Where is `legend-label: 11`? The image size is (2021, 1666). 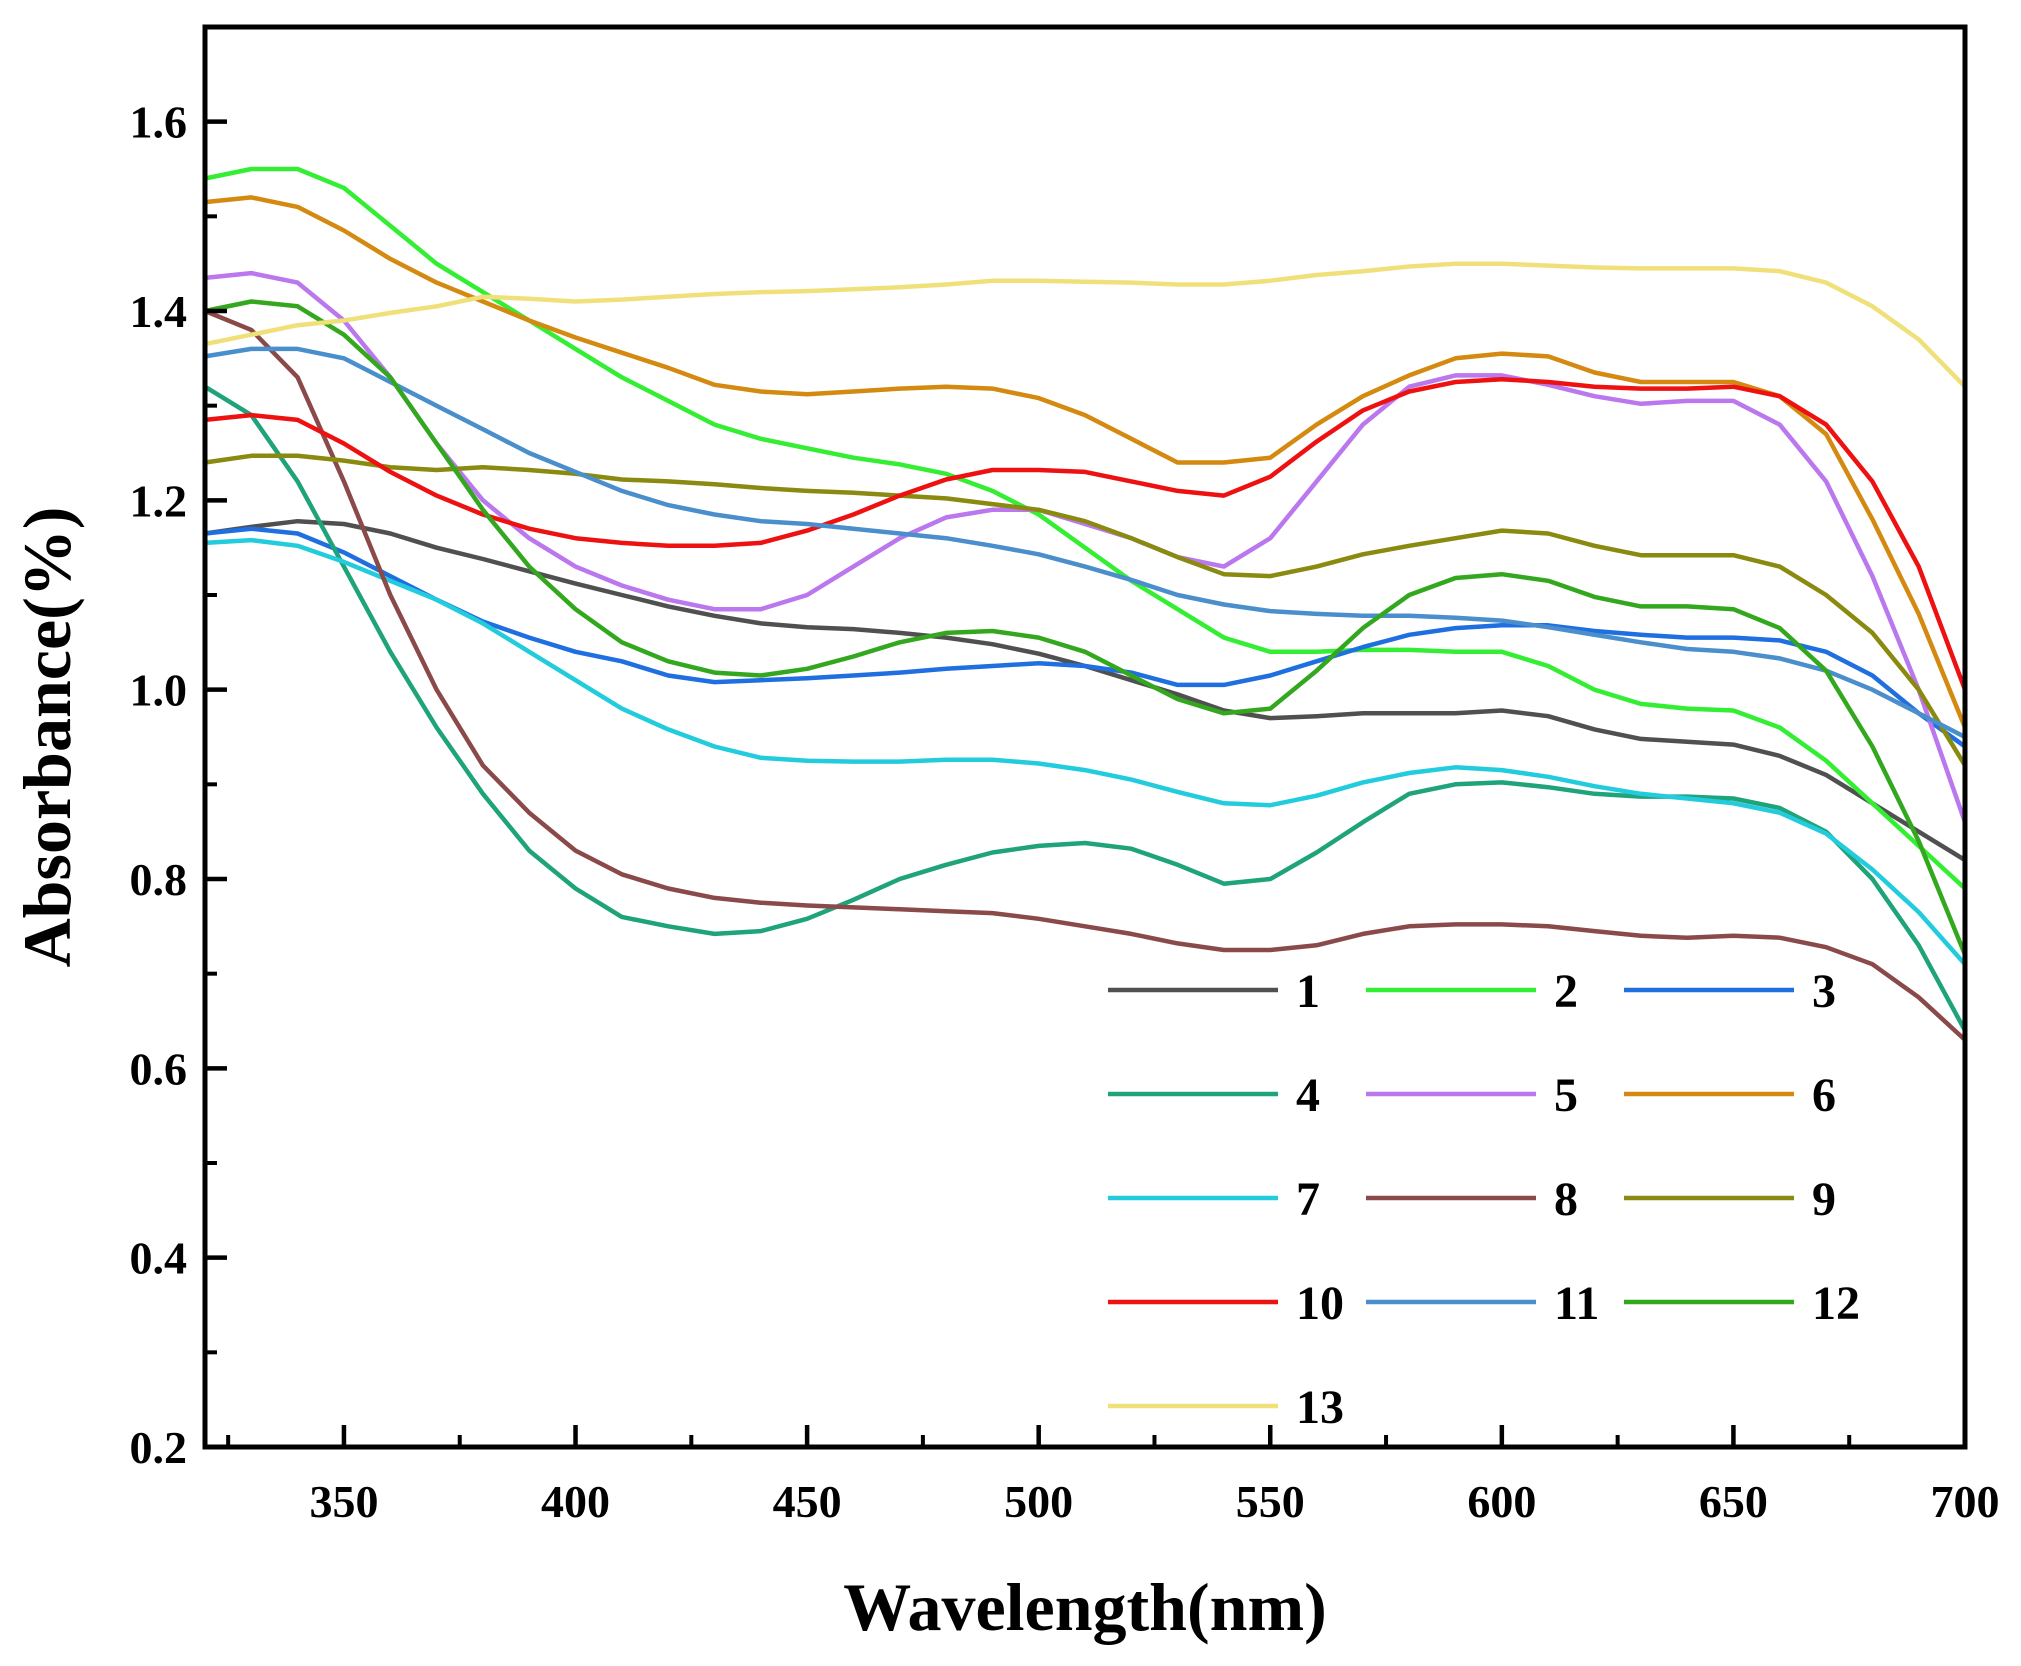 legend-label: 11 is located at coordinates (1576, 1303).